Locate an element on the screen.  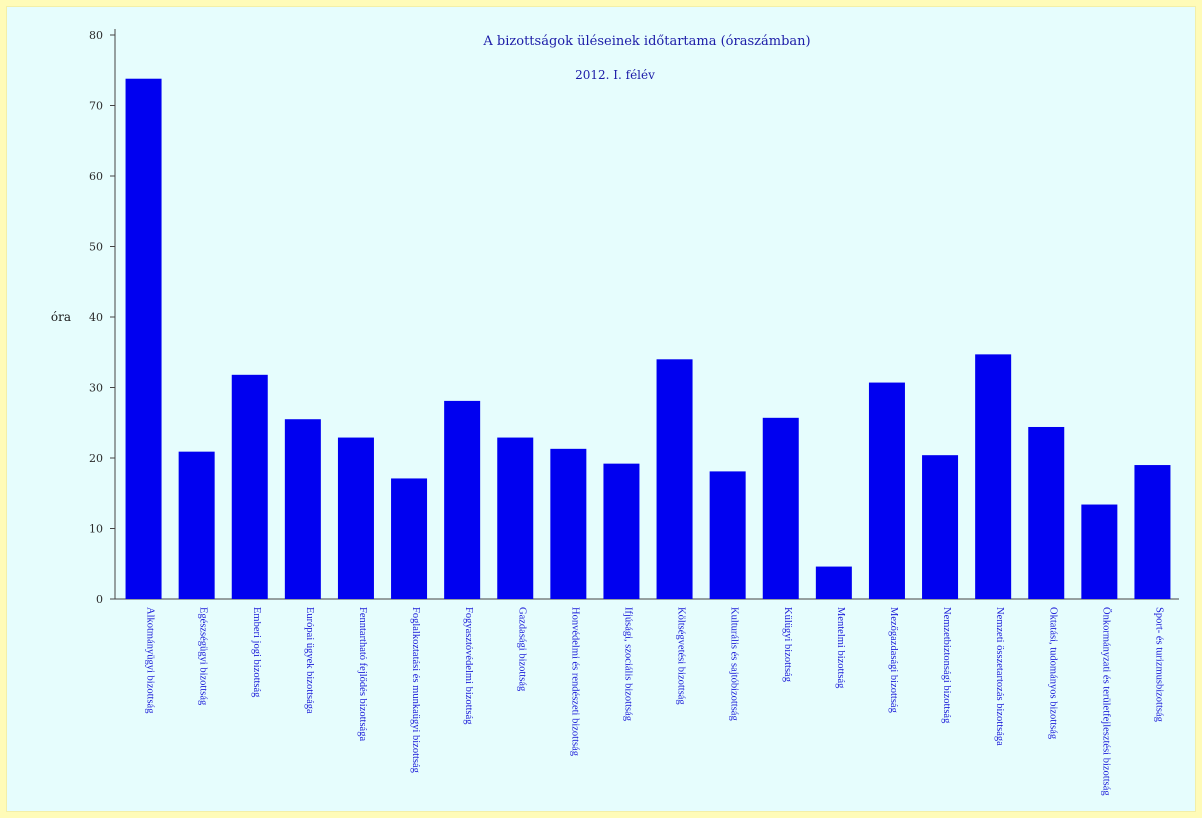
y-tick-label: 80 is located at coordinates (96, 35).